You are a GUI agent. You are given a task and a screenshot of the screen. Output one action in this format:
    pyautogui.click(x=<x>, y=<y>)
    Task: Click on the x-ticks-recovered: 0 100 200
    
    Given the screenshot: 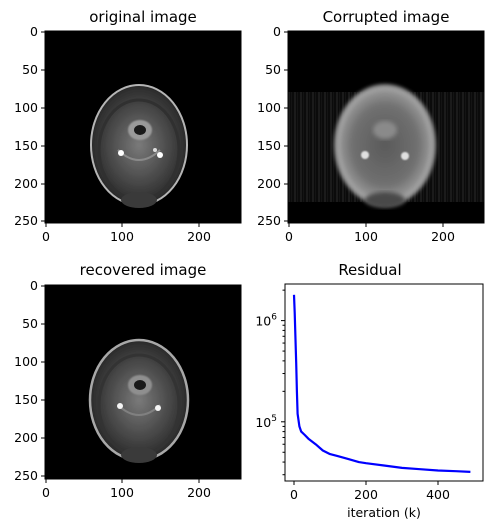 What is the action you would take?
    pyautogui.click(x=126, y=489)
    